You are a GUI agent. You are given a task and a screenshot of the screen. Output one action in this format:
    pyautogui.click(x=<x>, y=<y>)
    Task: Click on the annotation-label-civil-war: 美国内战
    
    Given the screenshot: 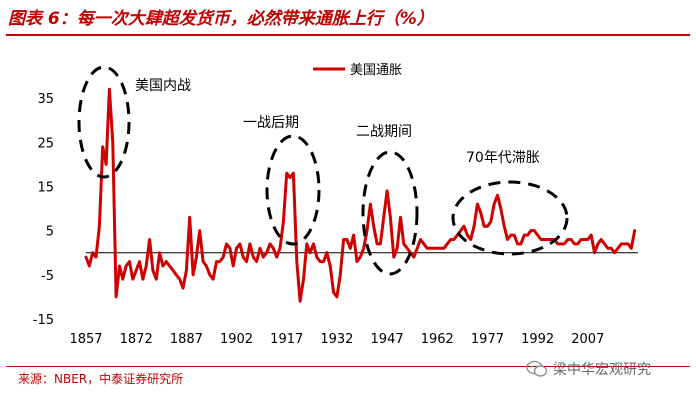 What is the action you would take?
    pyautogui.click(x=163, y=86)
    